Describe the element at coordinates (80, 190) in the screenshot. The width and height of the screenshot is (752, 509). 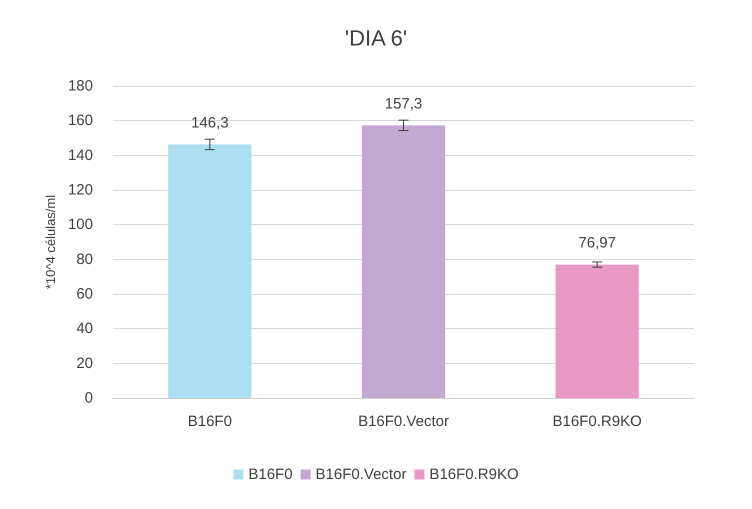
I see `y-tick-label: 120` at that location.